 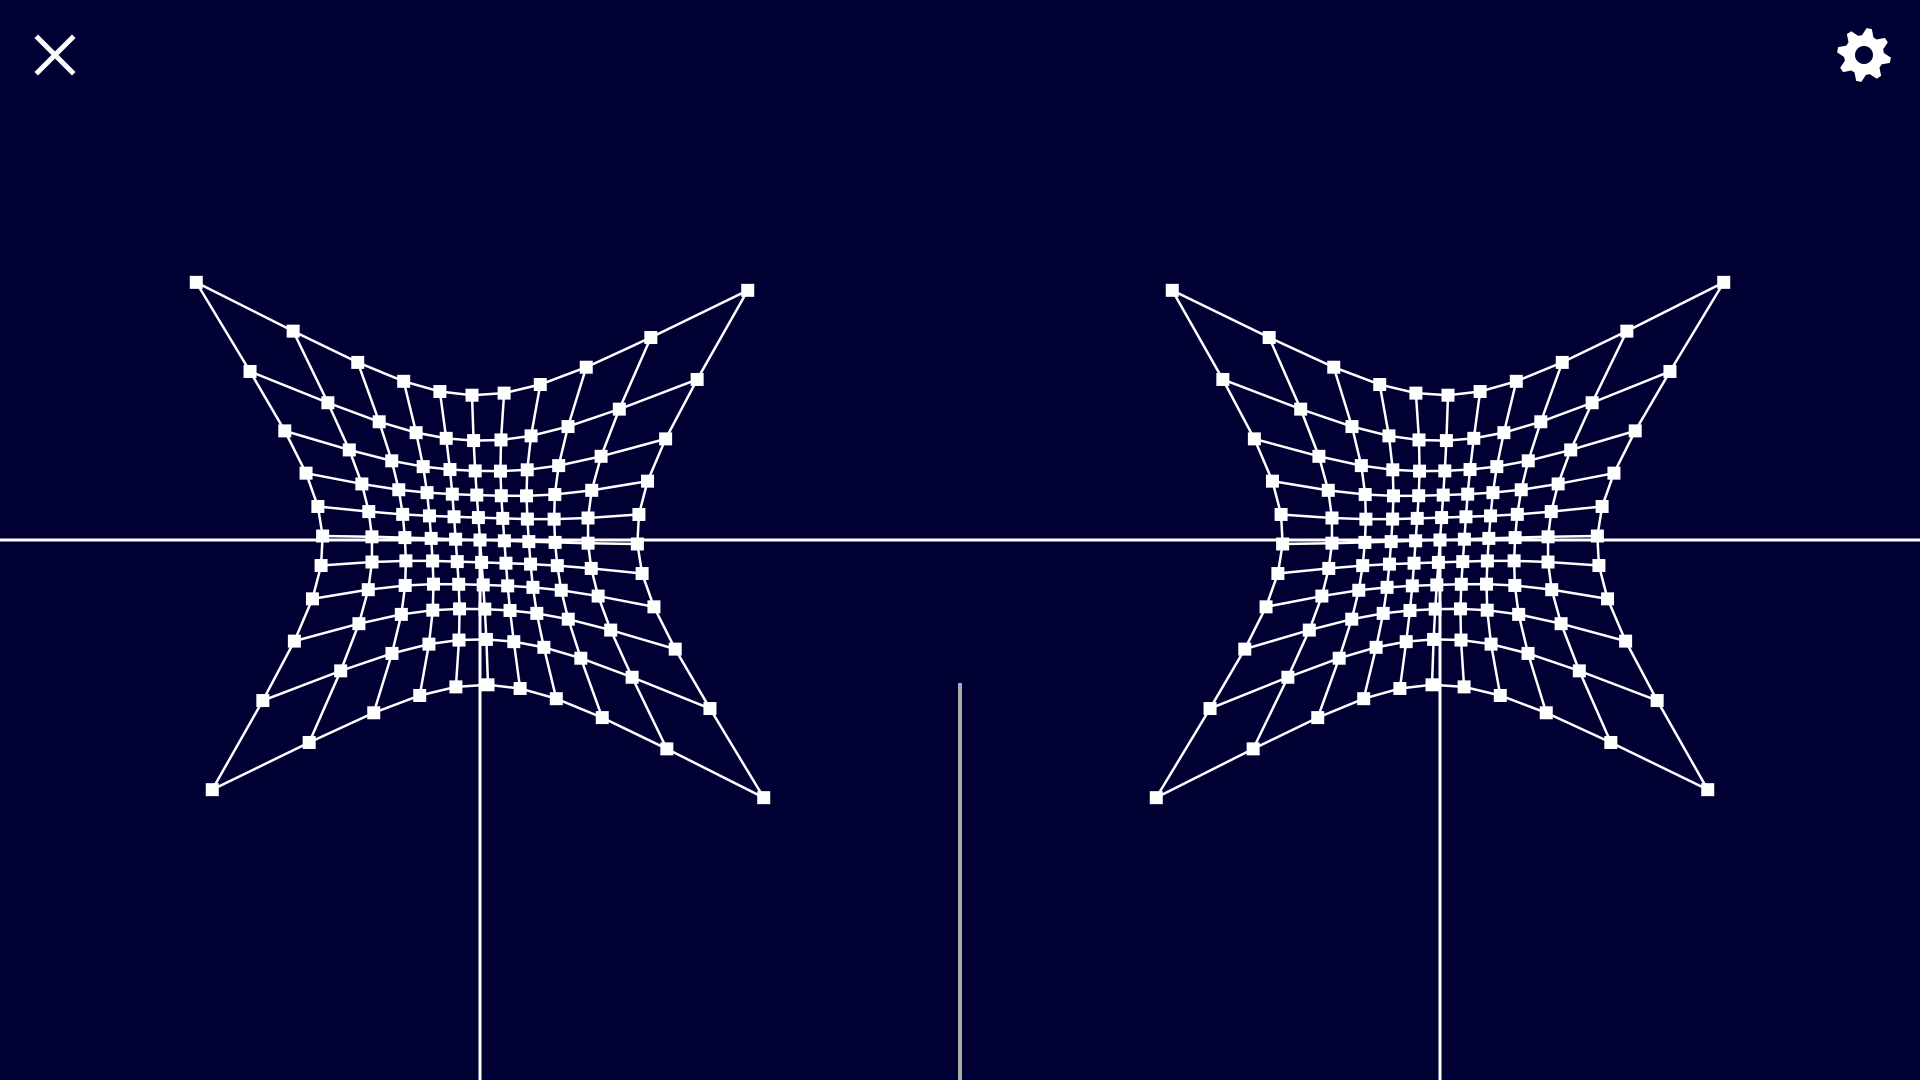 I want to click on gear-hole, so click(x=1864, y=55).